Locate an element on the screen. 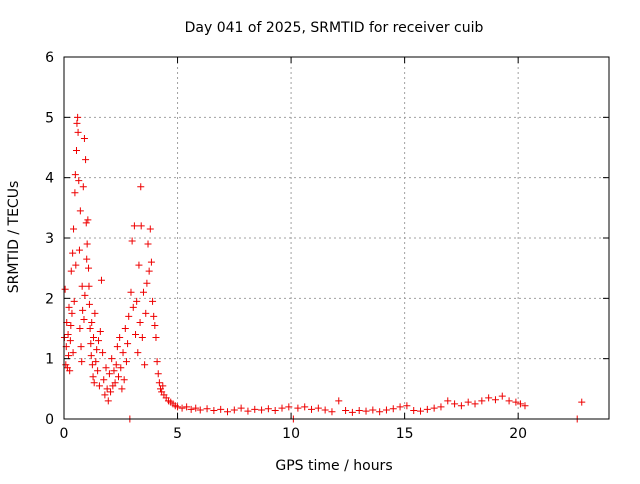 This screenshot has width=640, height=484. x-tick-label: 20 is located at coordinates (518, 434).